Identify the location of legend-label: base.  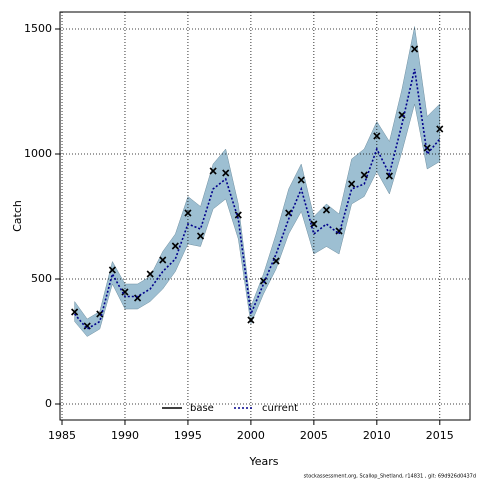
(202, 408).